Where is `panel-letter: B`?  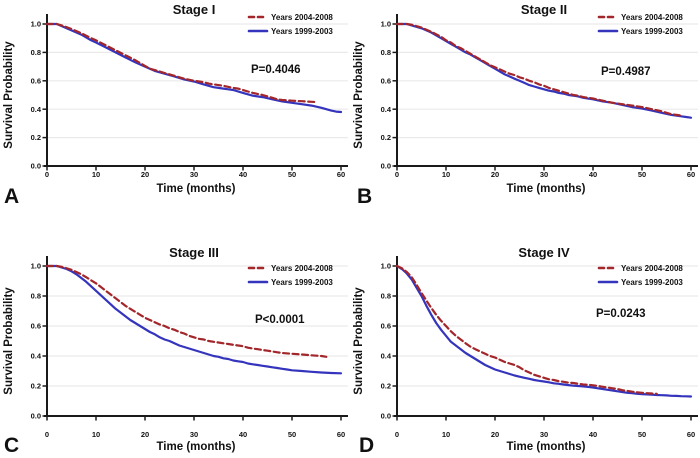
panel-letter: B is located at coordinates (364, 196).